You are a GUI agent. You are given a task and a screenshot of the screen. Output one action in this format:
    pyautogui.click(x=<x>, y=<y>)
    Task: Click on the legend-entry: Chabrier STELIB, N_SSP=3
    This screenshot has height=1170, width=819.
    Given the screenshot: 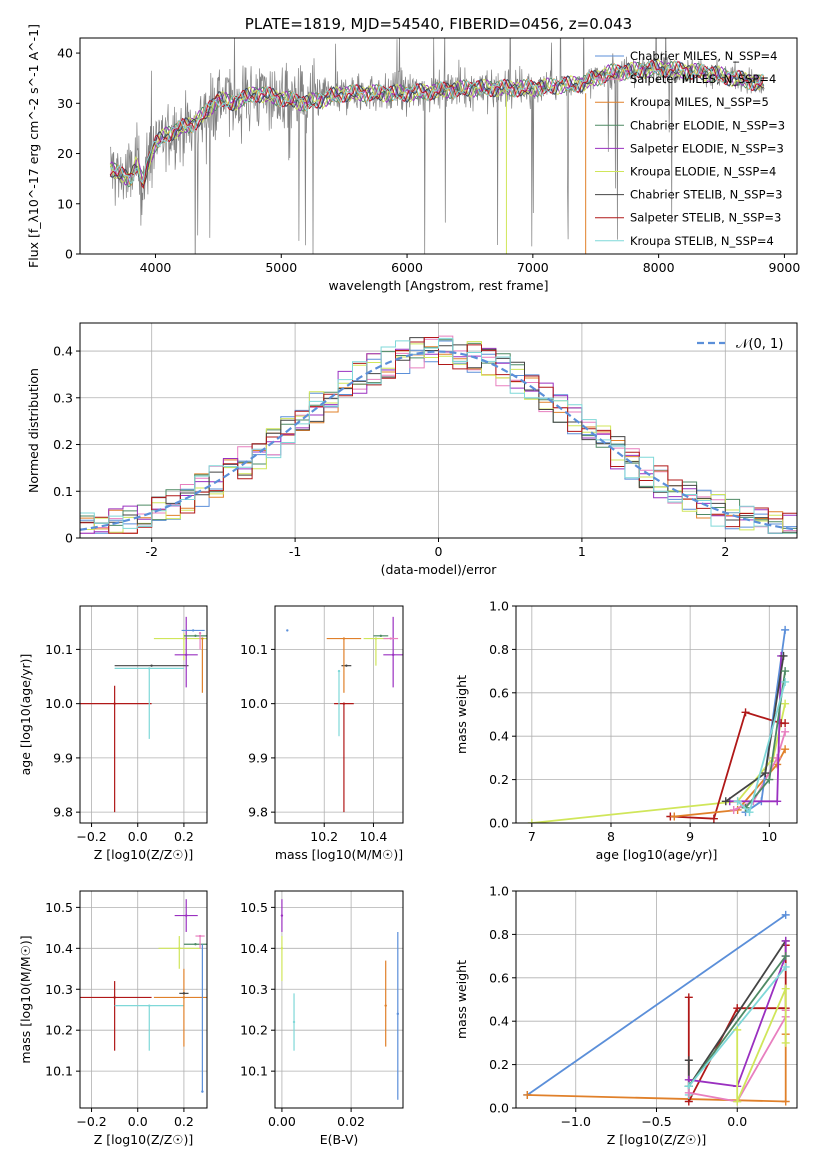 What is the action you would take?
    pyautogui.click(x=706, y=195)
    